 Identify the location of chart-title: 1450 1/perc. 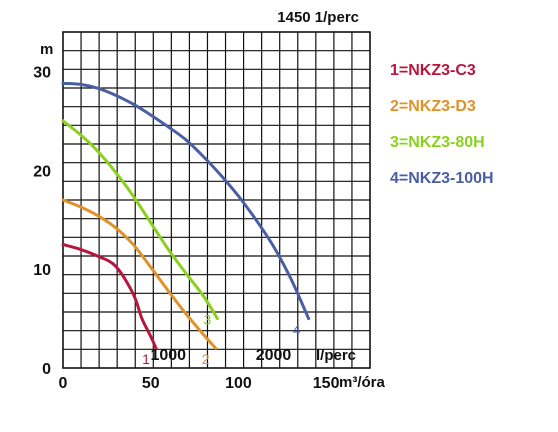
(318, 17).